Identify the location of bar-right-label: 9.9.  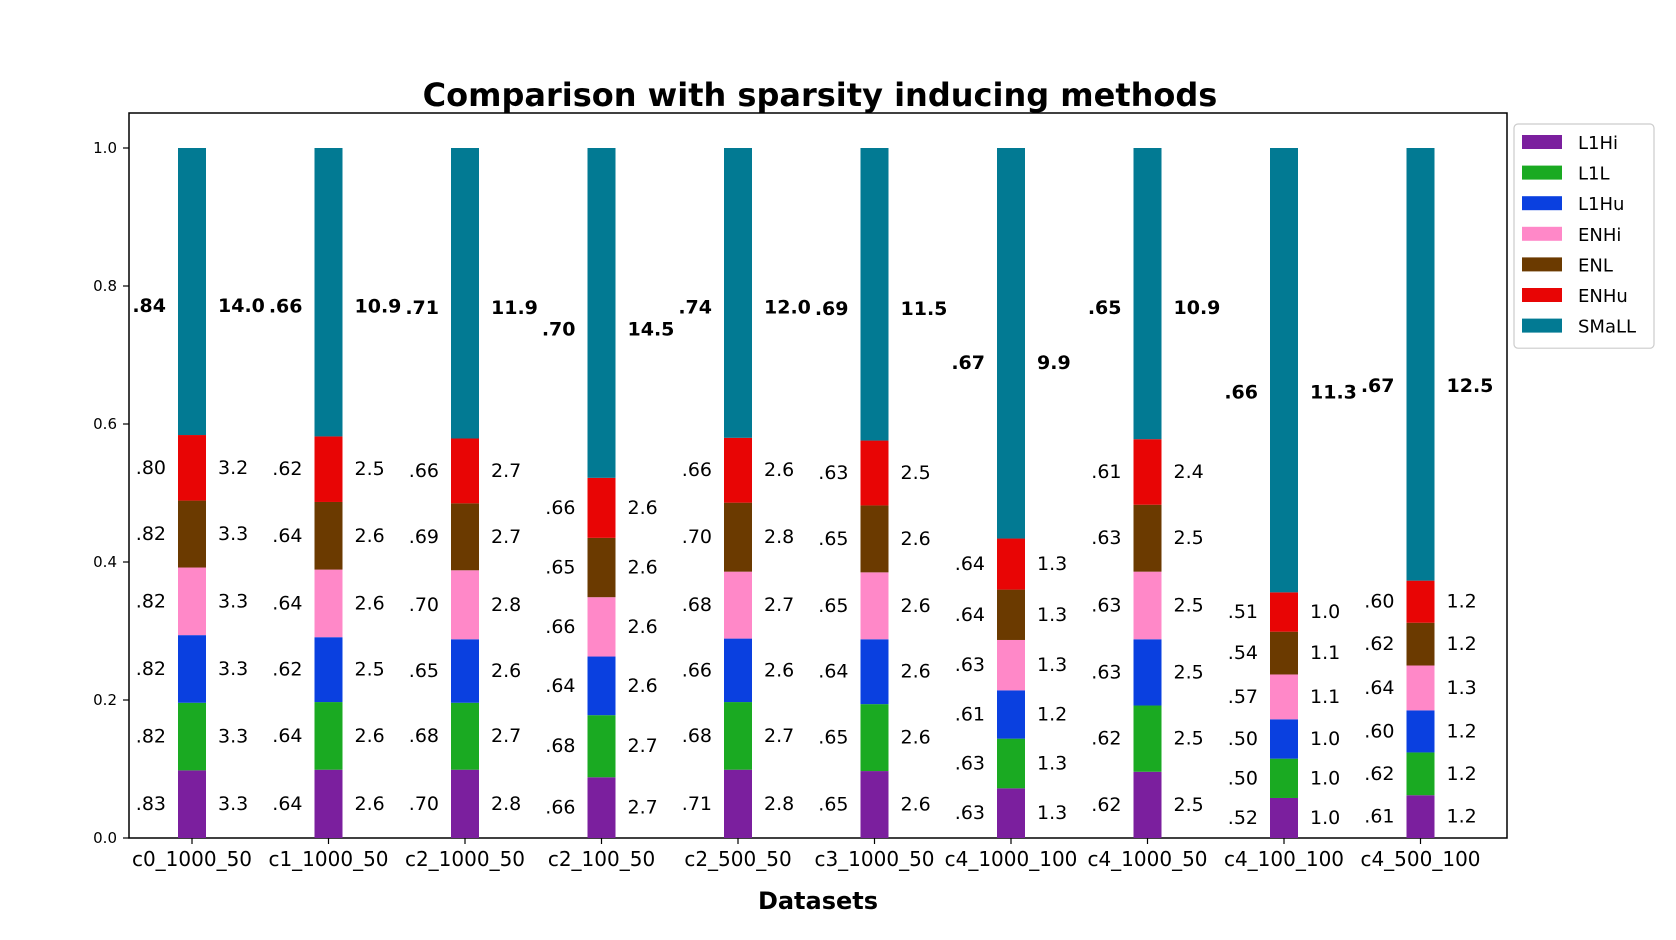
(1054, 363).